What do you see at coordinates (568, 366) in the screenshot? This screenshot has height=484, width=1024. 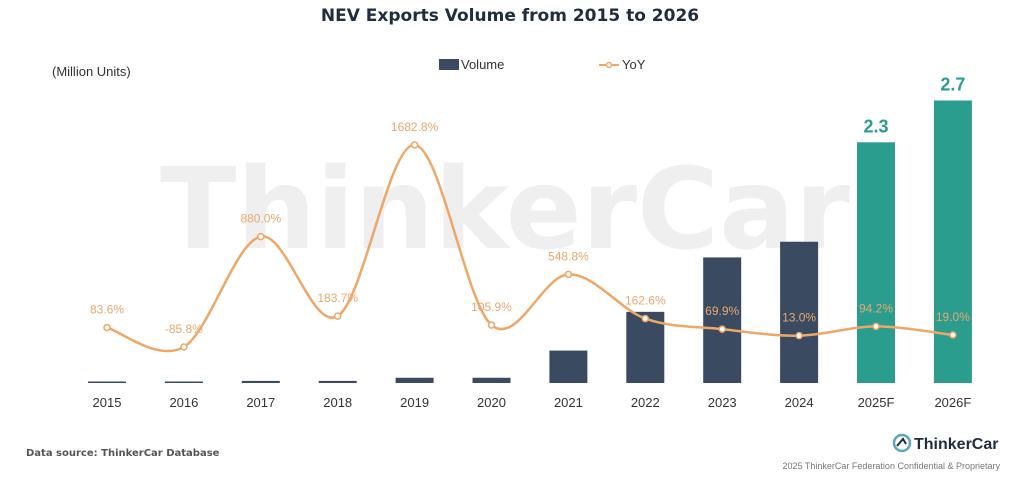 I see `volume-bar-2021` at bounding box center [568, 366].